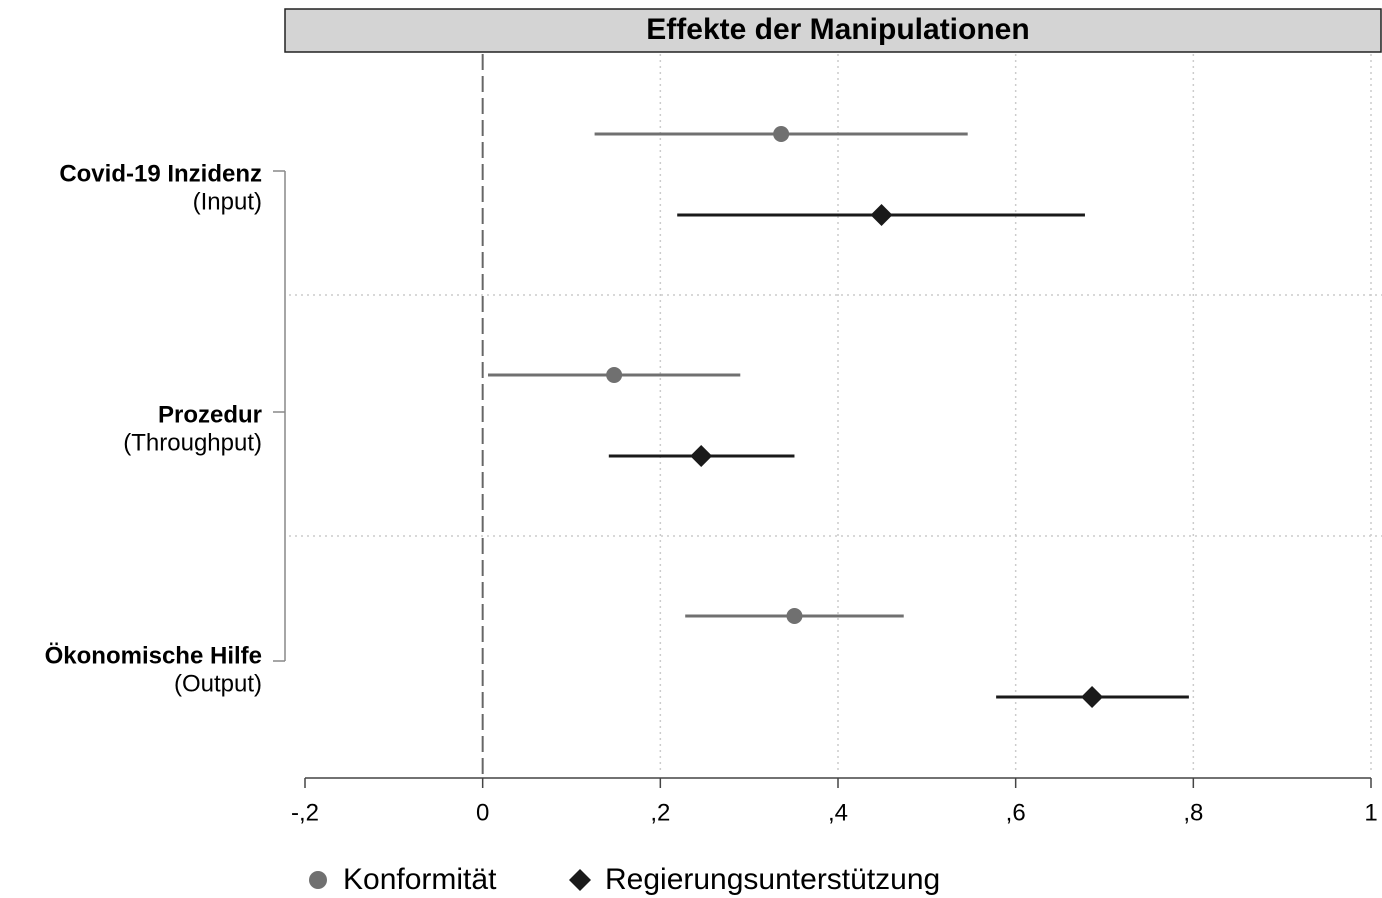  What do you see at coordinates (210, 414) in the screenshot?
I see `category-label: Prozedur` at bounding box center [210, 414].